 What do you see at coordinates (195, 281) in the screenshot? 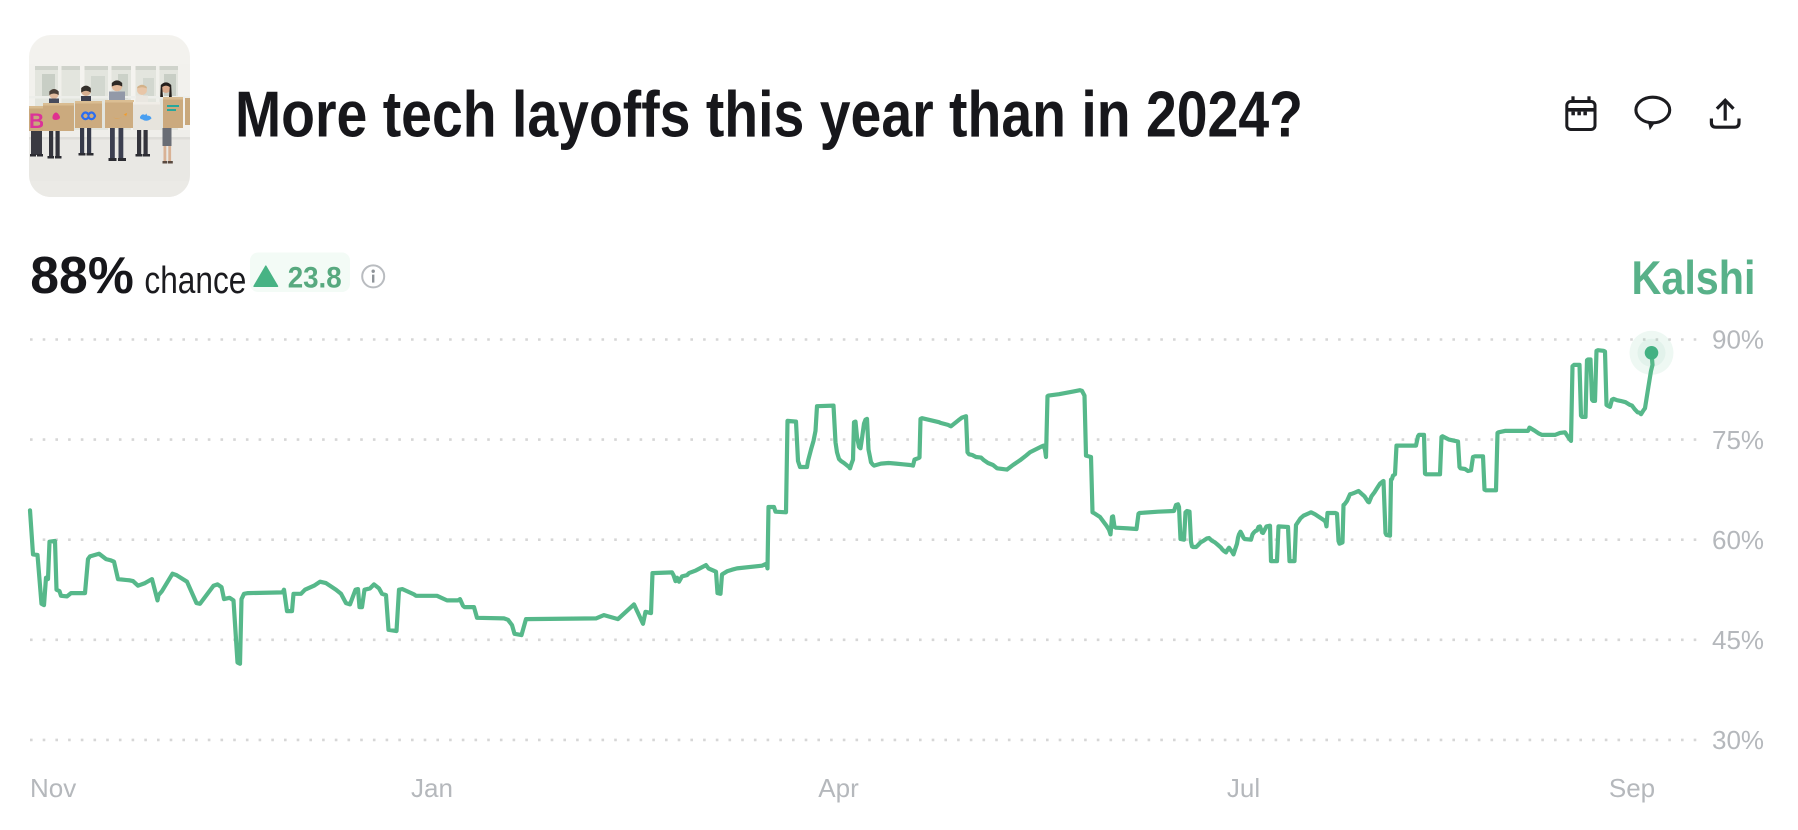
I see `svg-text: chance` at bounding box center [195, 281].